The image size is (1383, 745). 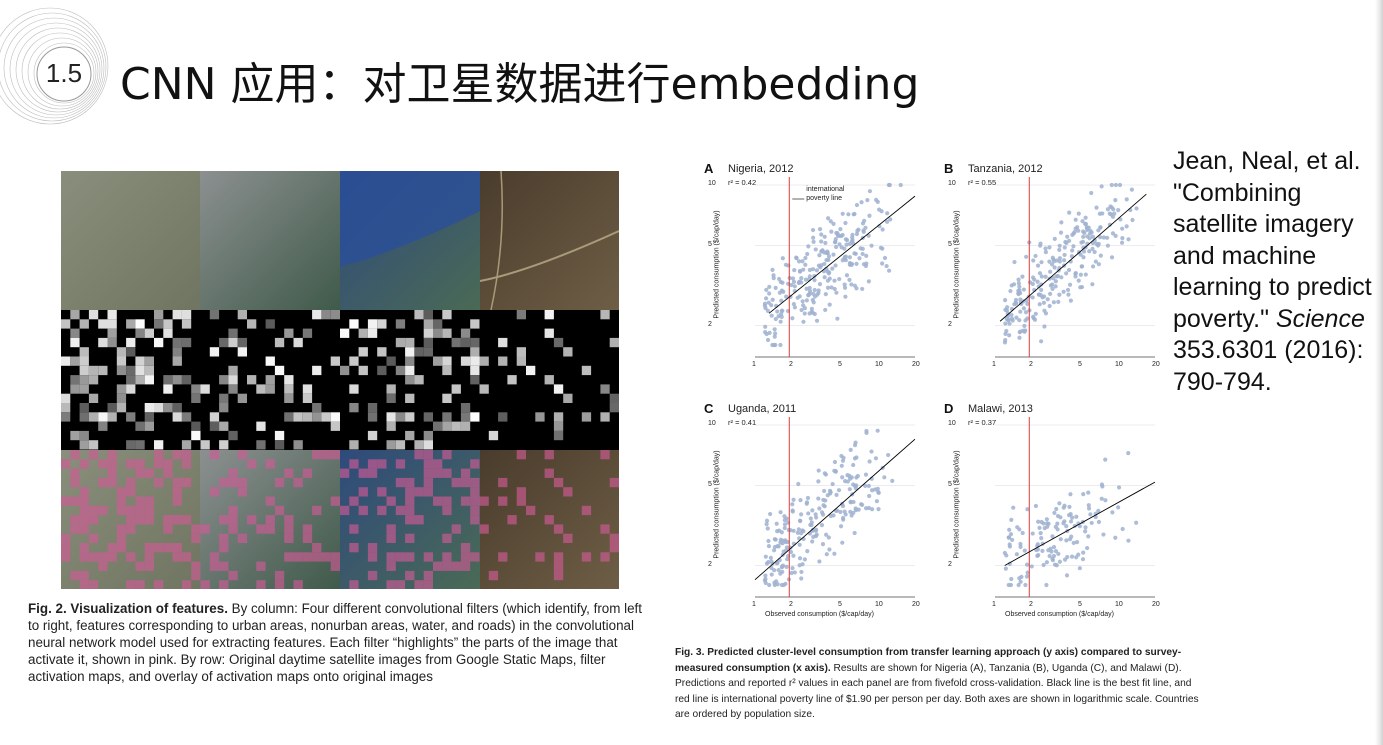 What do you see at coordinates (916, 364) in the screenshot?
I see `x-tick-label: 20` at bounding box center [916, 364].